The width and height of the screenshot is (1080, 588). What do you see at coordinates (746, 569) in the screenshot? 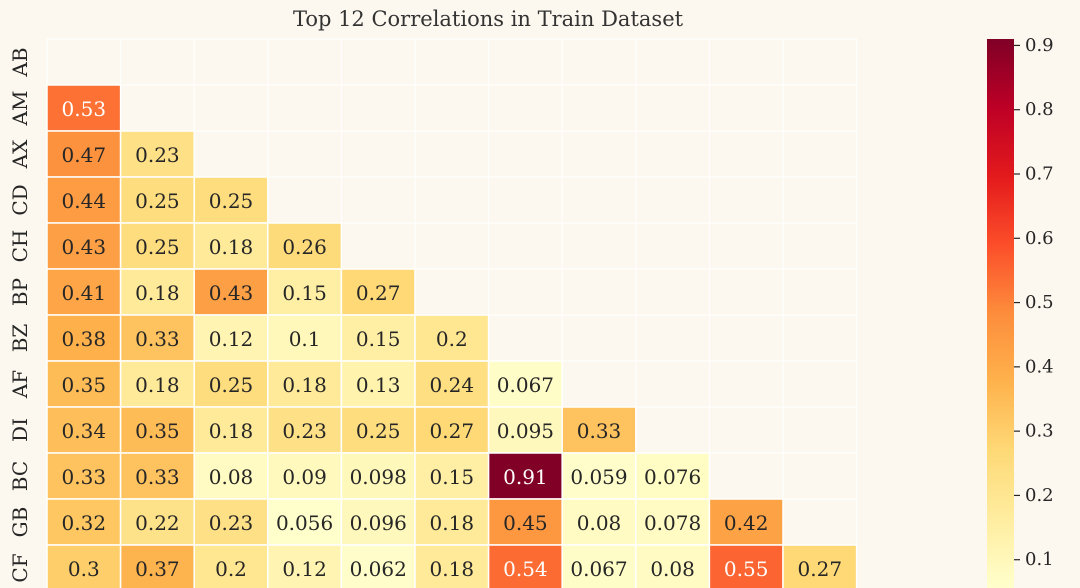
I see `cell-value-label: 0.55` at bounding box center [746, 569].